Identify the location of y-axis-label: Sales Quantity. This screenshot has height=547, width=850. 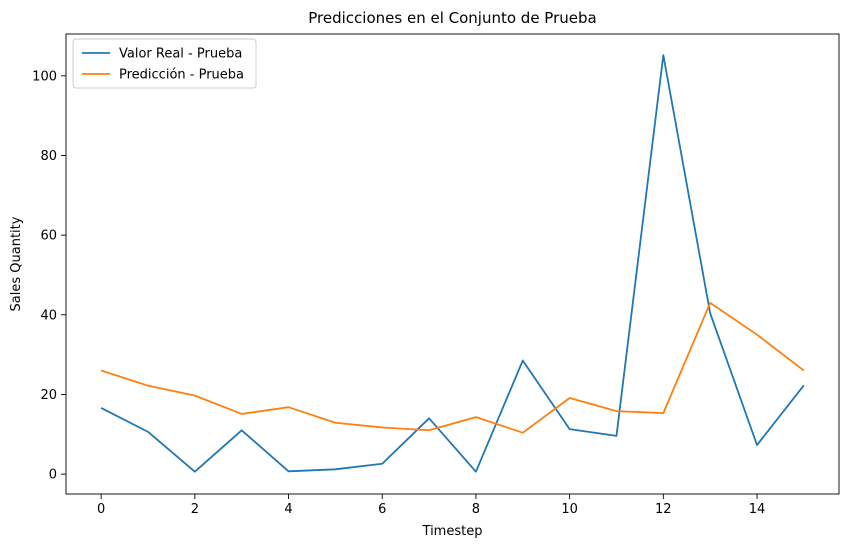
(16, 263).